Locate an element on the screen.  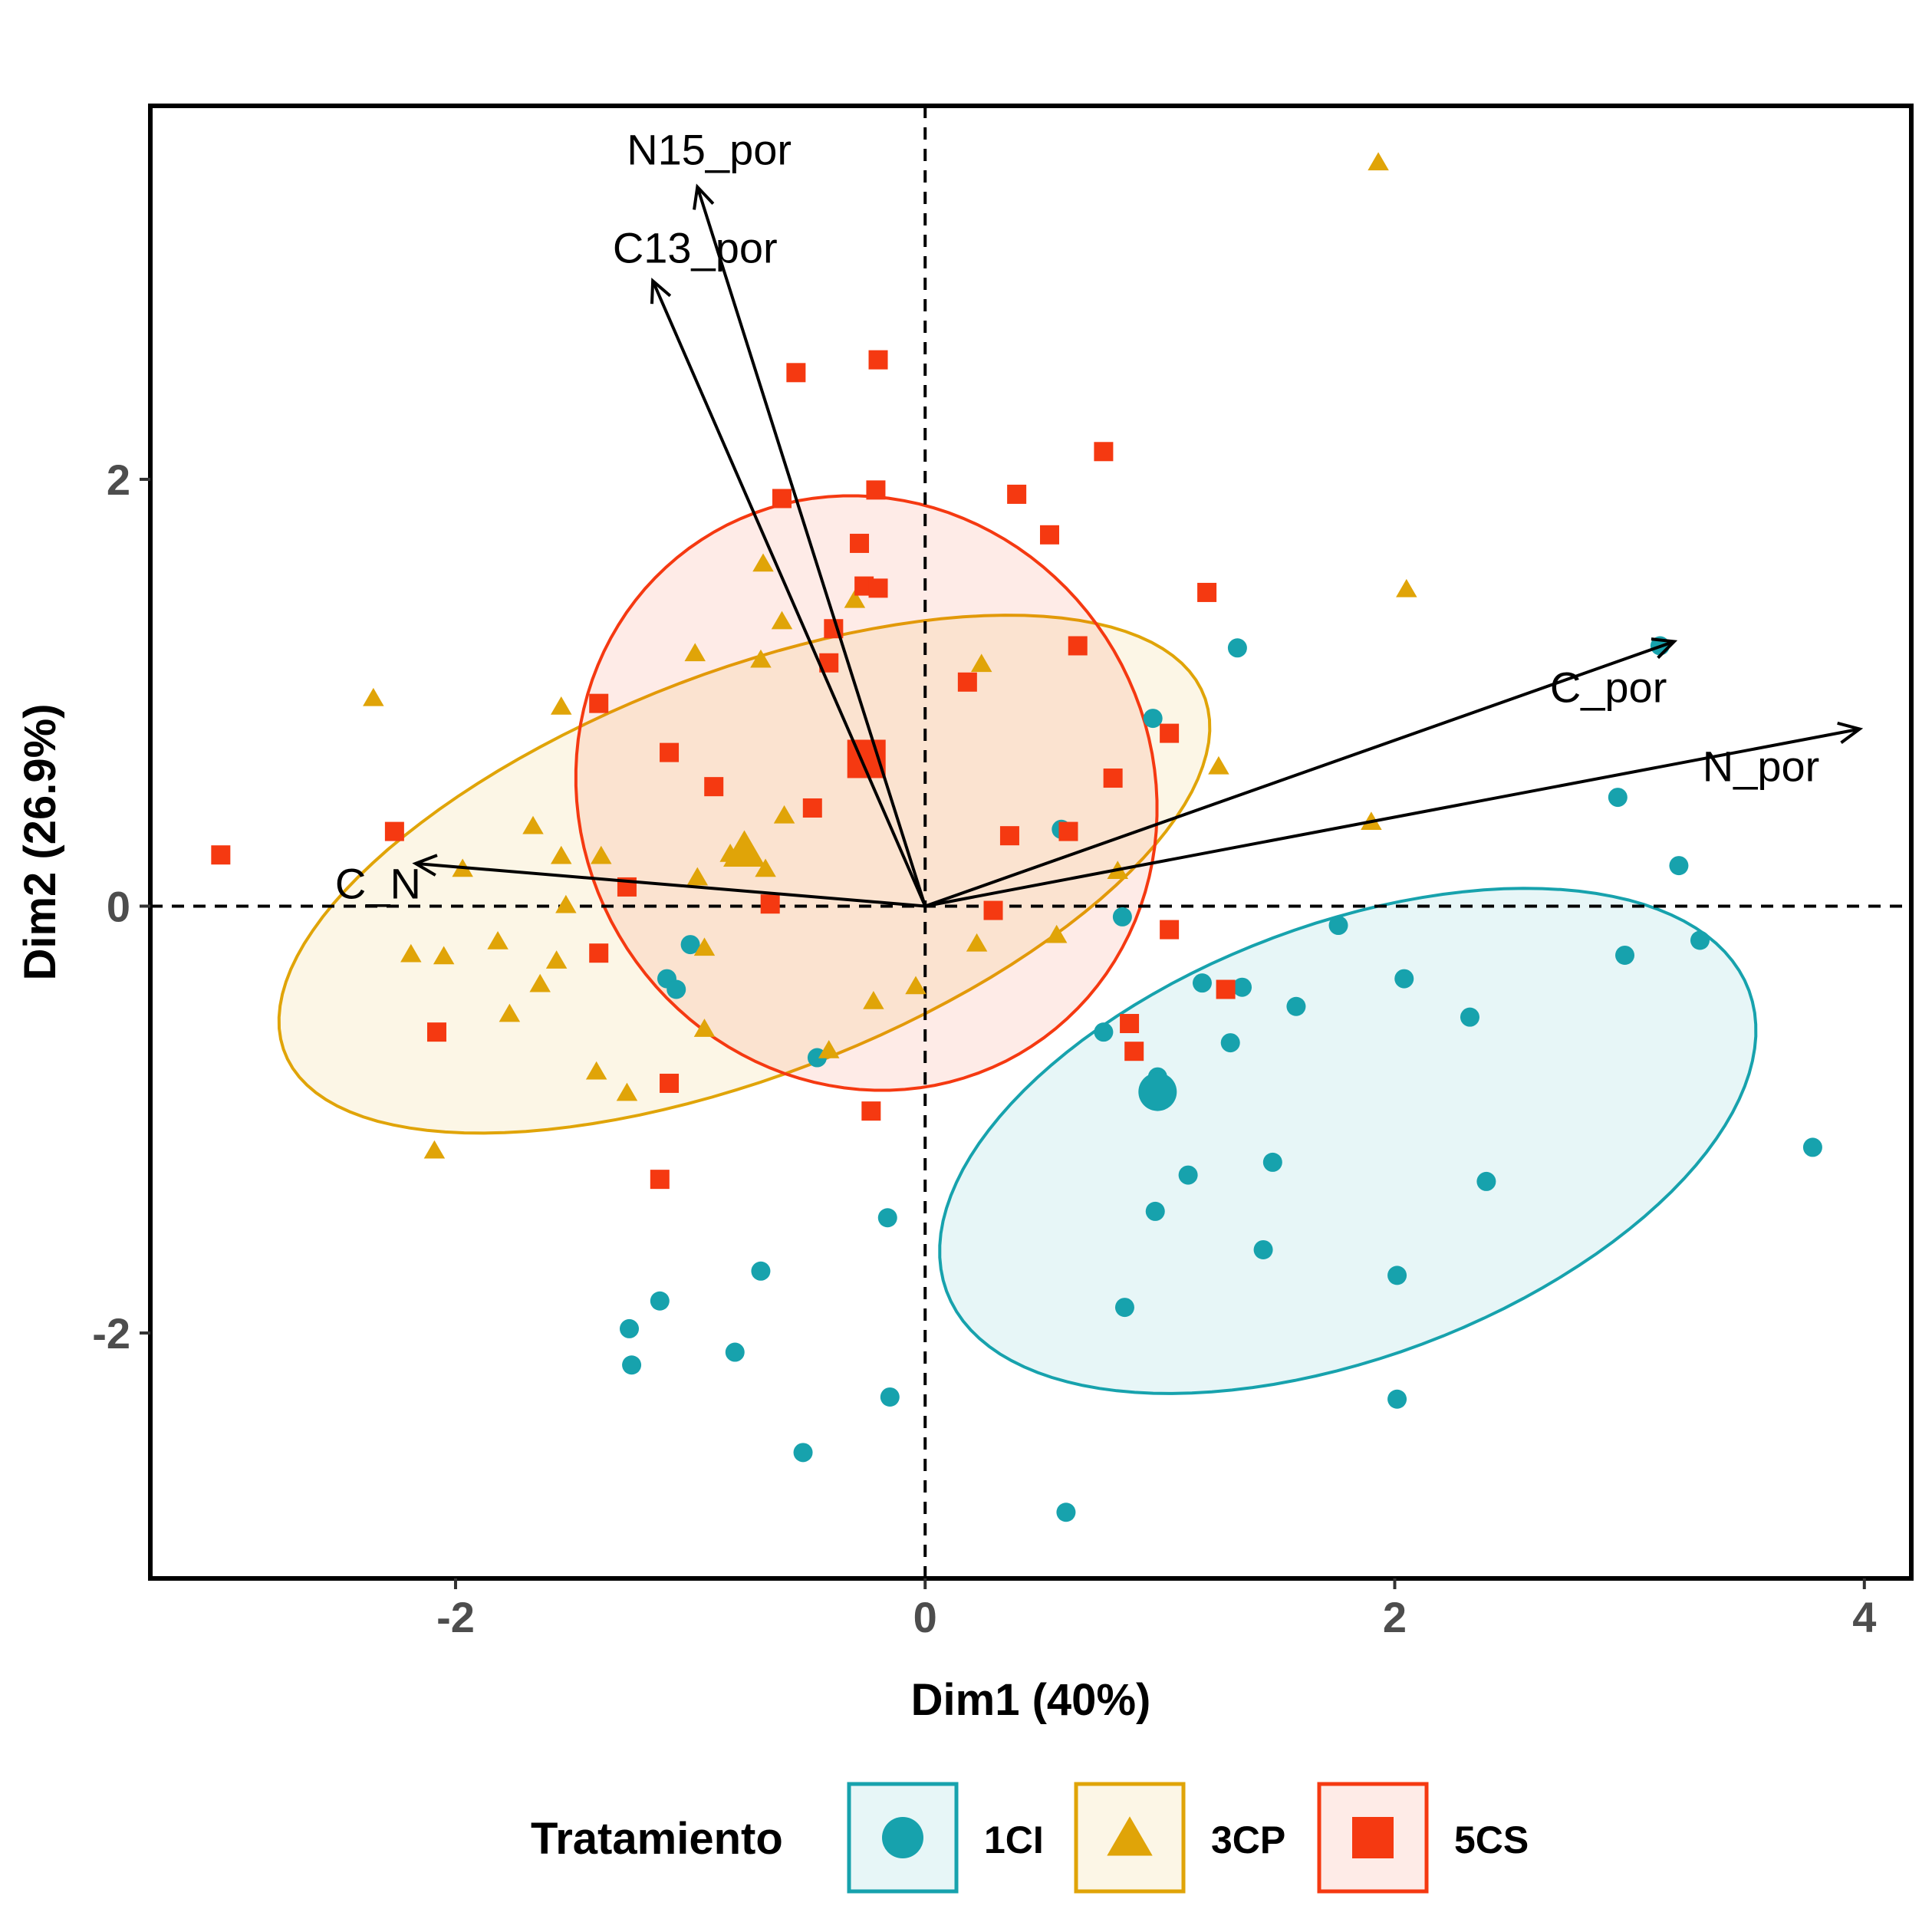
legend-label: 5CS is located at coordinates (1491, 1839).